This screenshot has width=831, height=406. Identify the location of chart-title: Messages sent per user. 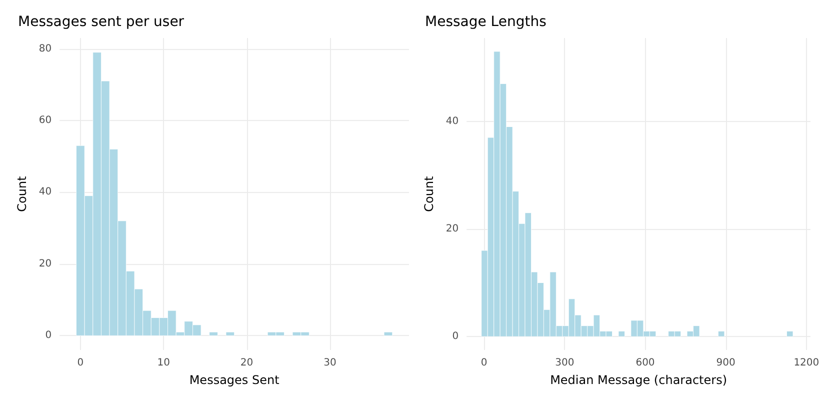
(101, 22).